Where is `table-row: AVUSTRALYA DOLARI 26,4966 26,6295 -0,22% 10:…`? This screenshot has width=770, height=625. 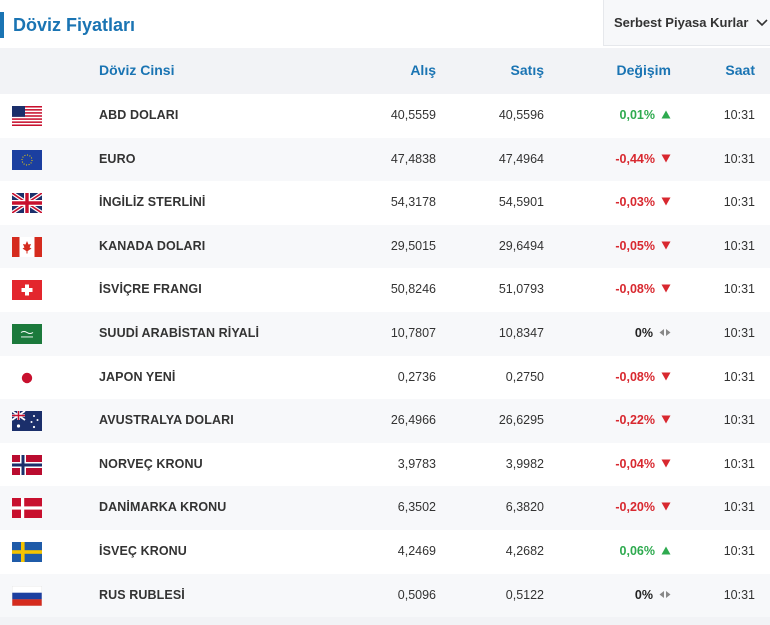
table-row: AVUSTRALYA DOLARI 26,4966 26,6295 -0,22% 10:… is located at coordinates (385, 421).